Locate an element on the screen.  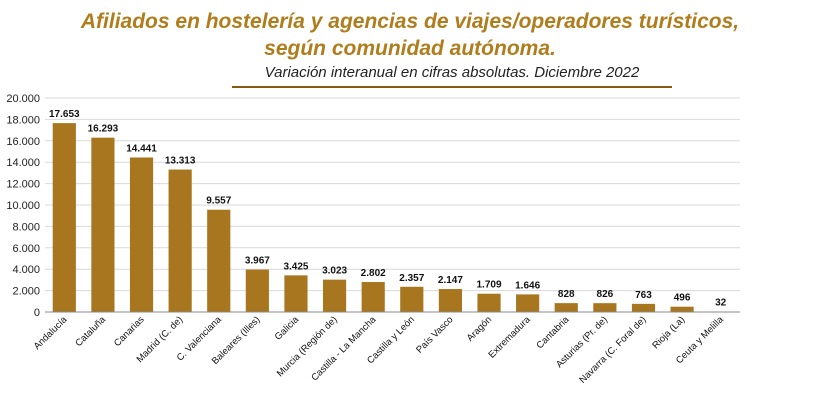
x-tick-label: Aragón is located at coordinates (479, 328).